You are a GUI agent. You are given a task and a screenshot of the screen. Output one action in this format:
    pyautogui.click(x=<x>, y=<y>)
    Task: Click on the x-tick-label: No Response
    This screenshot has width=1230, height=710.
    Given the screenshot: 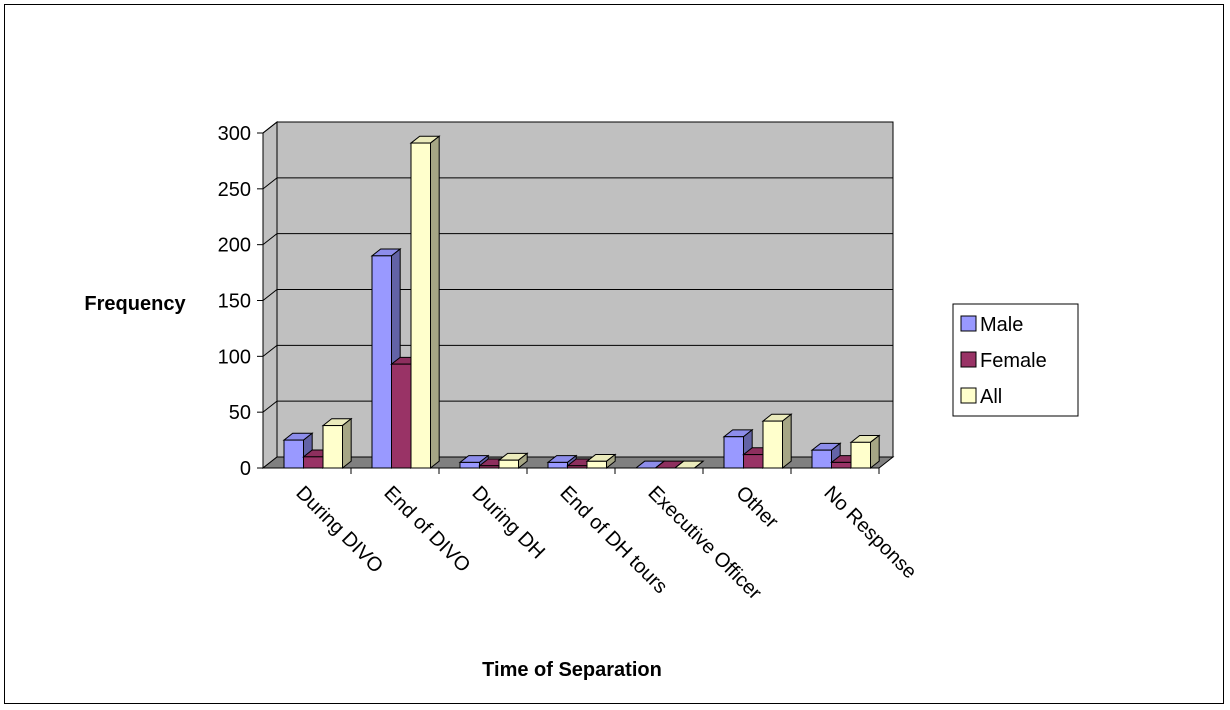 What is the action you would take?
    pyautogui.click(x=869, y=532)
    